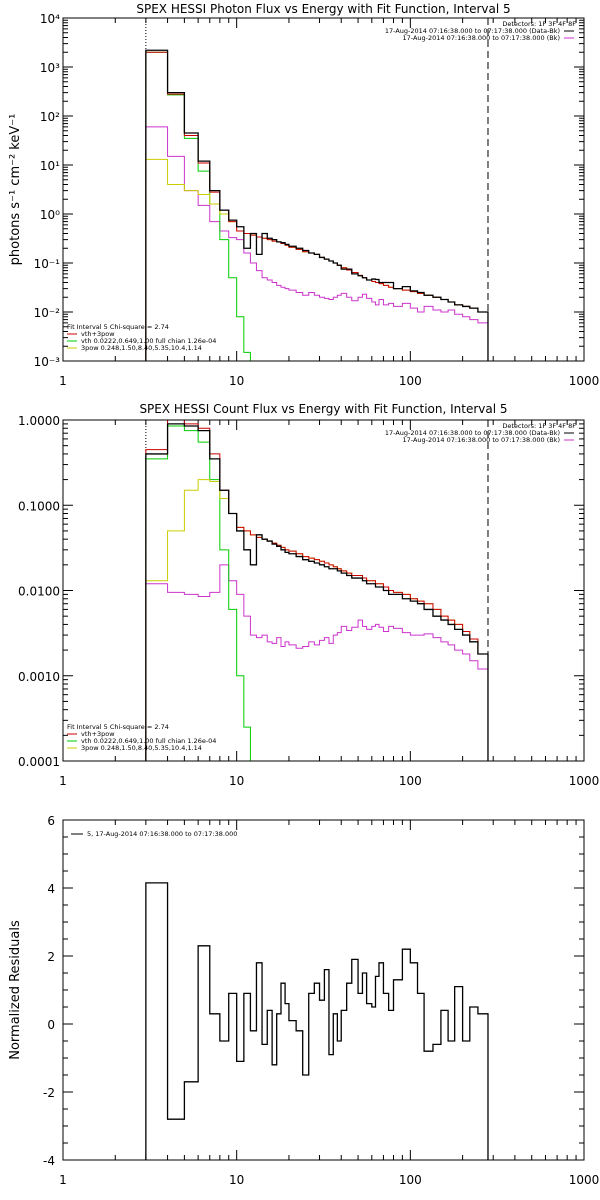 Image resolution: width=600 pixels, height=1200 pixels. What do you see at coordinates (39, 421) in the screenshot?
I see `y-tick-label: 1.0000` at bounding box center [39, 421].